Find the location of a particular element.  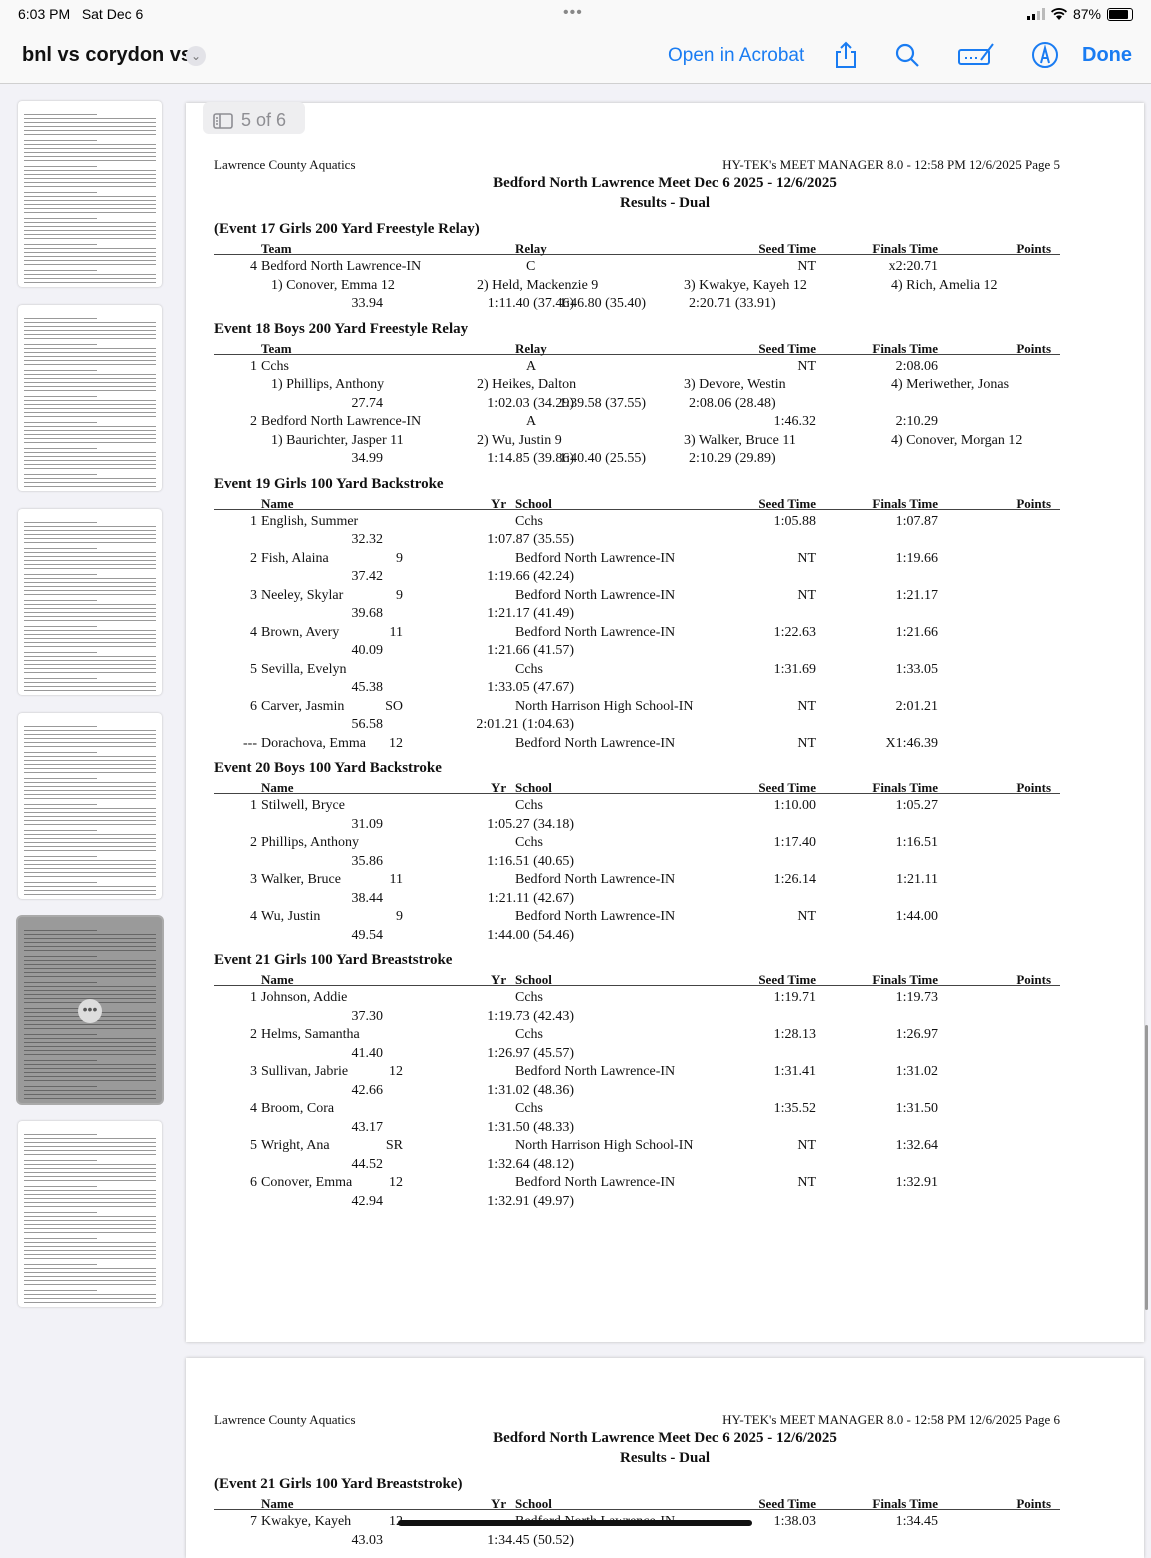

column-header: Name Yr School Seed Time Finals Time Points is located at coordinates (637, 787).